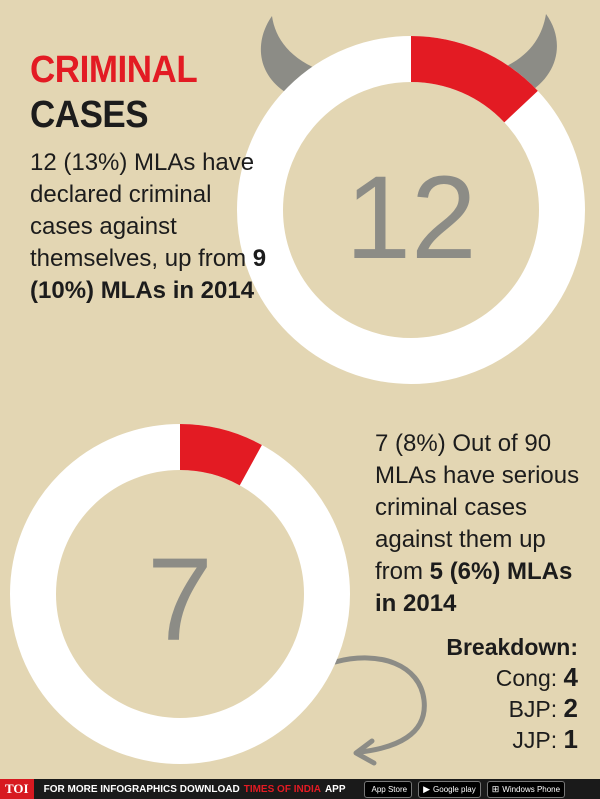 The height and width of the screenshot is (799, 600). Describe the element at coordinates (535, 740) in the screenshot. I see `breakdown-party: JJP:` at that location.